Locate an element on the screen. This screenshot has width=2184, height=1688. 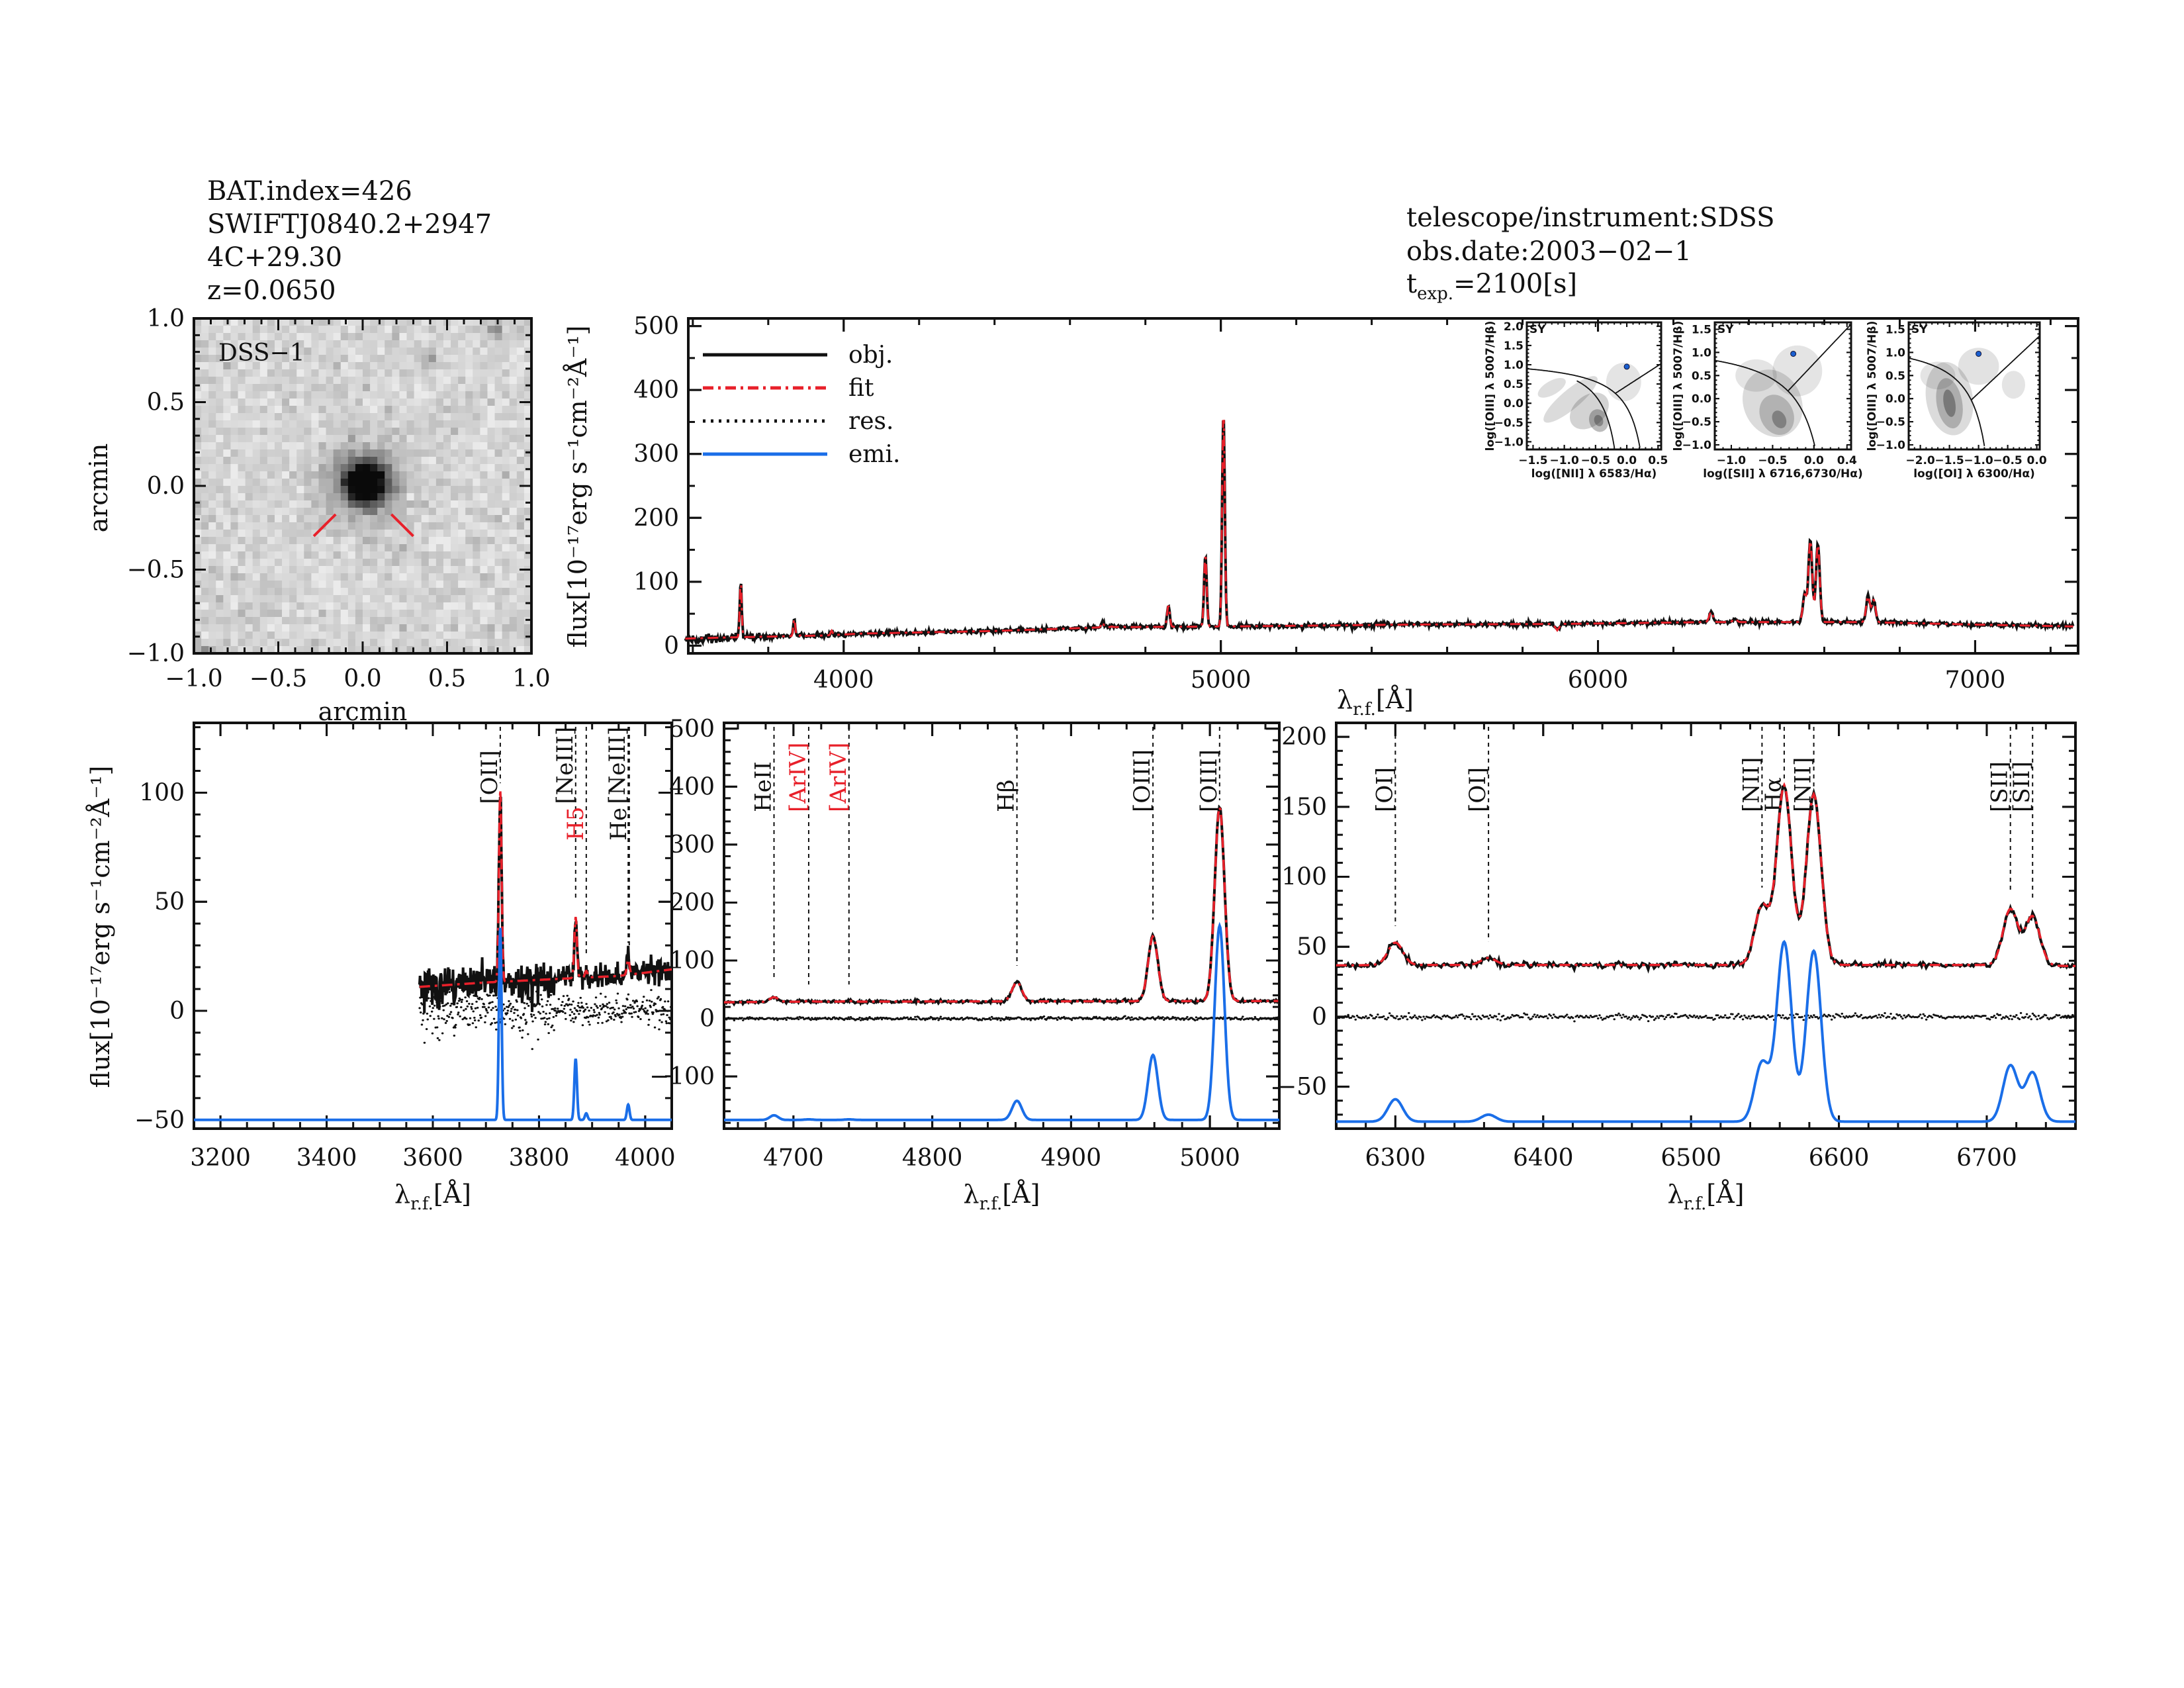
y-tick-label: 400 is located at coordinates (656, 390).